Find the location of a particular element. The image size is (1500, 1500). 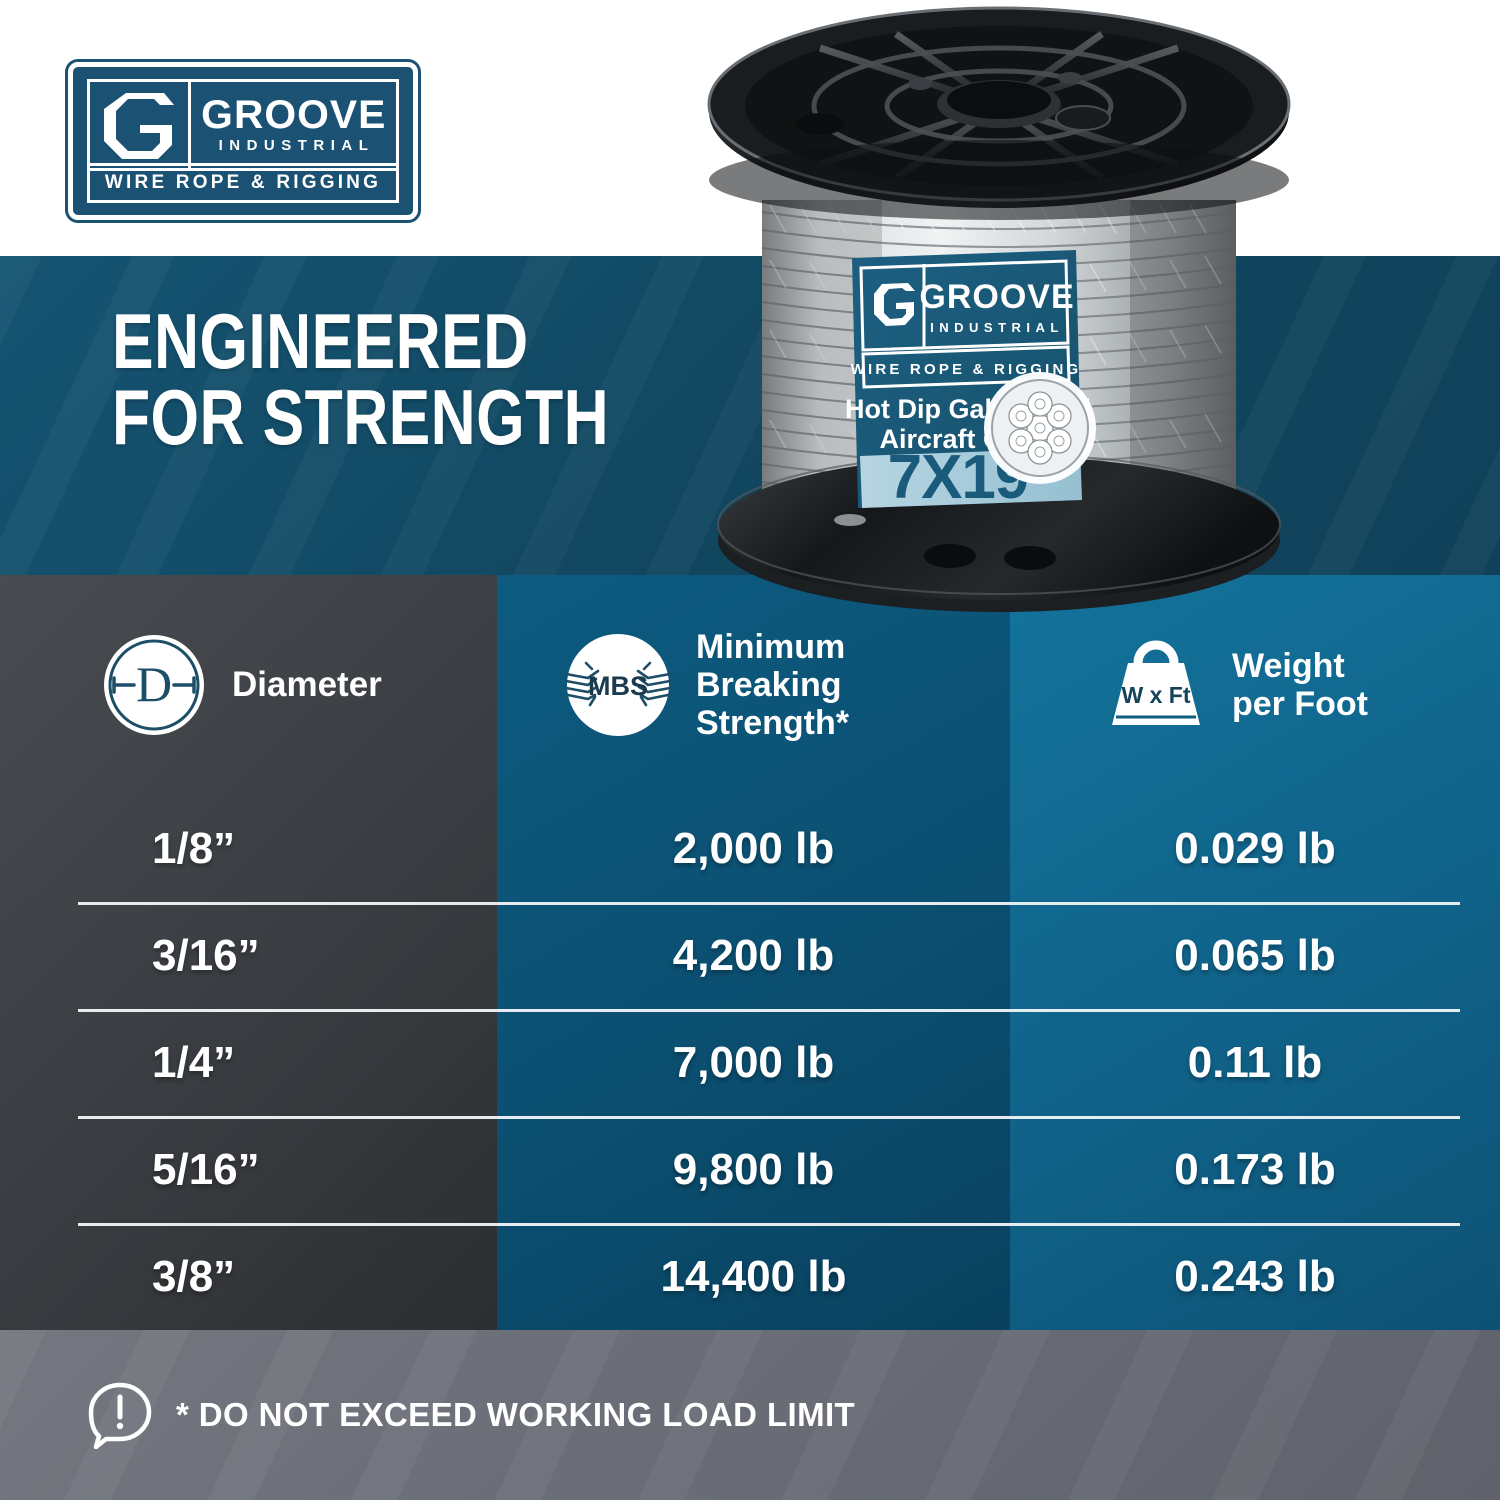

cell-mbs: 2,000 lb is located at coordinates (753, 848).